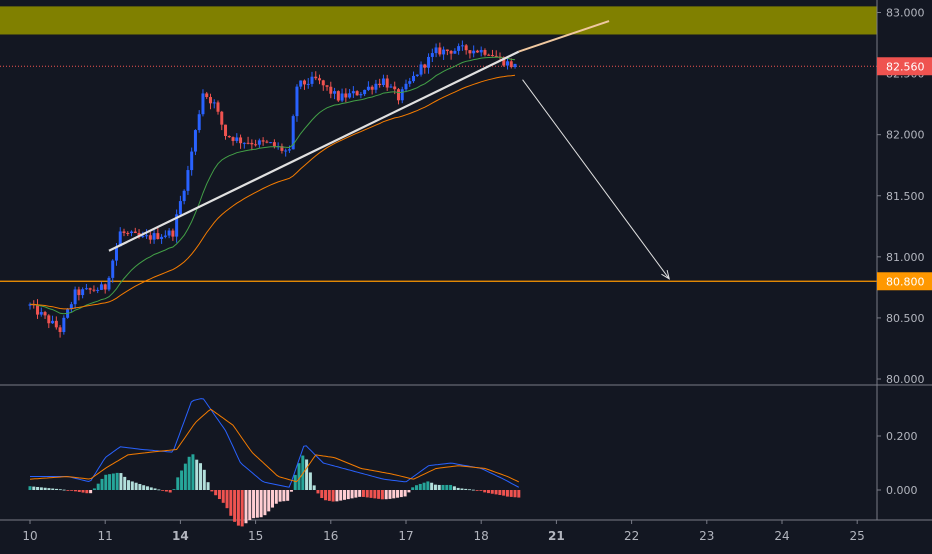 This screenshot has height=554, width=932. I want to click on macd-line, so click(275, 443).